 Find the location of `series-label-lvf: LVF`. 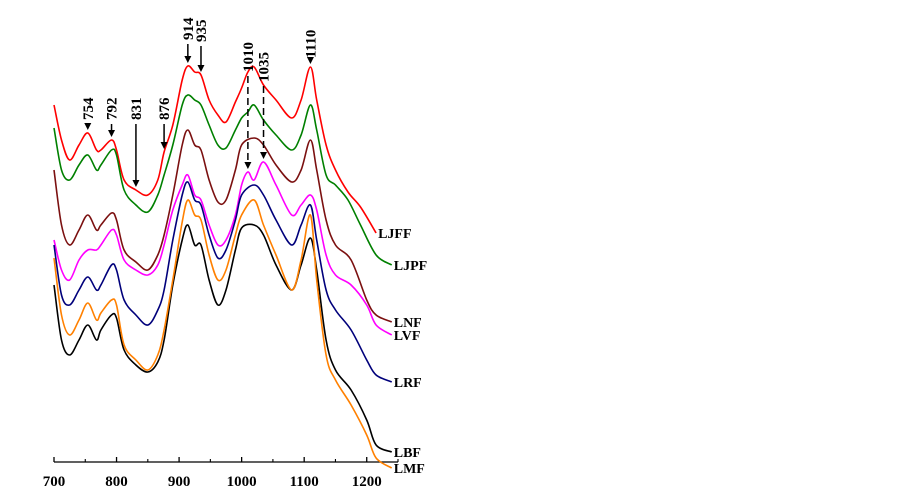

series-label-lvf: LVF is located at coordinates (407, 336).